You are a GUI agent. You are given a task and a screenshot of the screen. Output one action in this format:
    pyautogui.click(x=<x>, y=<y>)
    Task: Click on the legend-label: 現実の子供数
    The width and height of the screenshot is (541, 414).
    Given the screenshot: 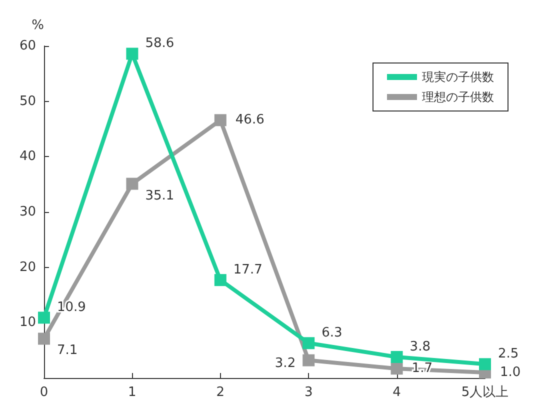 What is the action you would take?
    pyautogui.click(x=458, y=77)
    